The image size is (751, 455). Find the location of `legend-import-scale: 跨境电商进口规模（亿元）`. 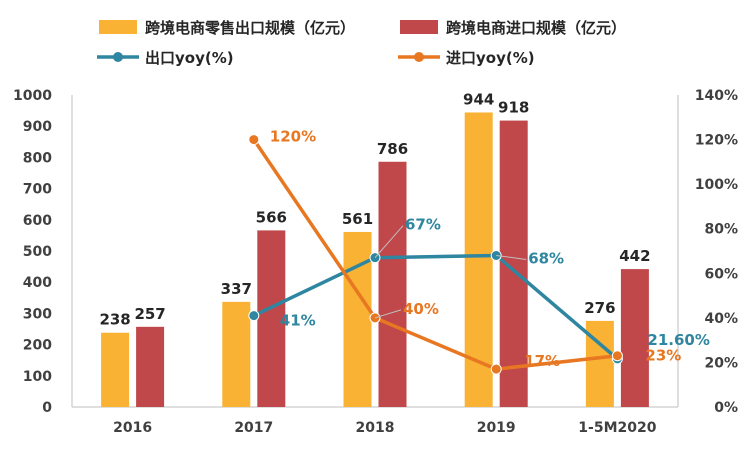

legend-import-scale: 跨境电商进口规模（亿元） is located at coordinates (513, 28).